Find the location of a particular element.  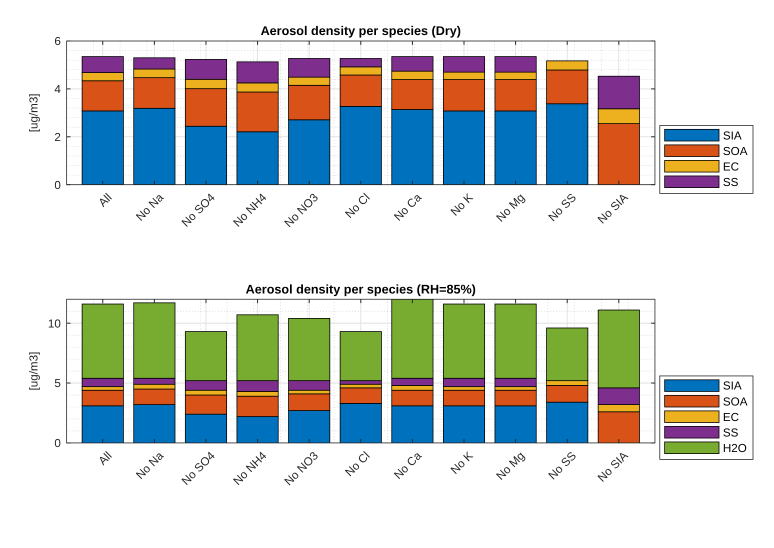

chart-title: Aerosol density per species (RH=85%) is located at coordinates (361, 289).